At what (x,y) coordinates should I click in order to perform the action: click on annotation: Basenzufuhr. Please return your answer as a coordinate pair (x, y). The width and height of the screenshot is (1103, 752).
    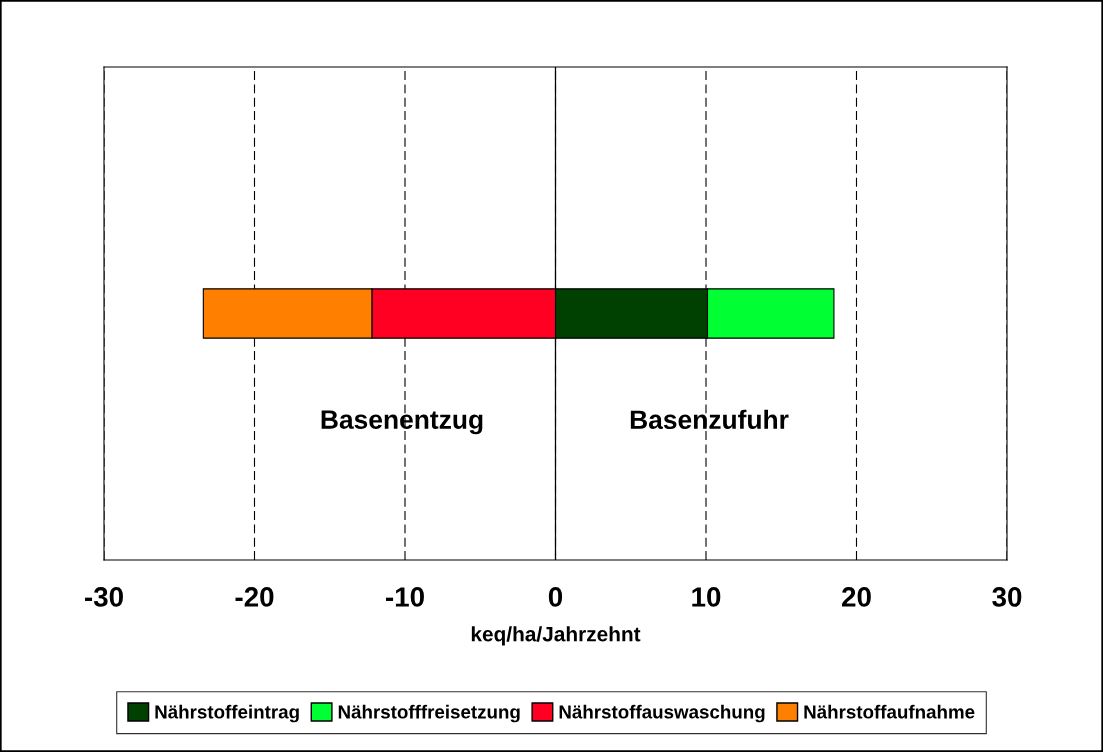
    Looking at the image, I should click on (709, 419).